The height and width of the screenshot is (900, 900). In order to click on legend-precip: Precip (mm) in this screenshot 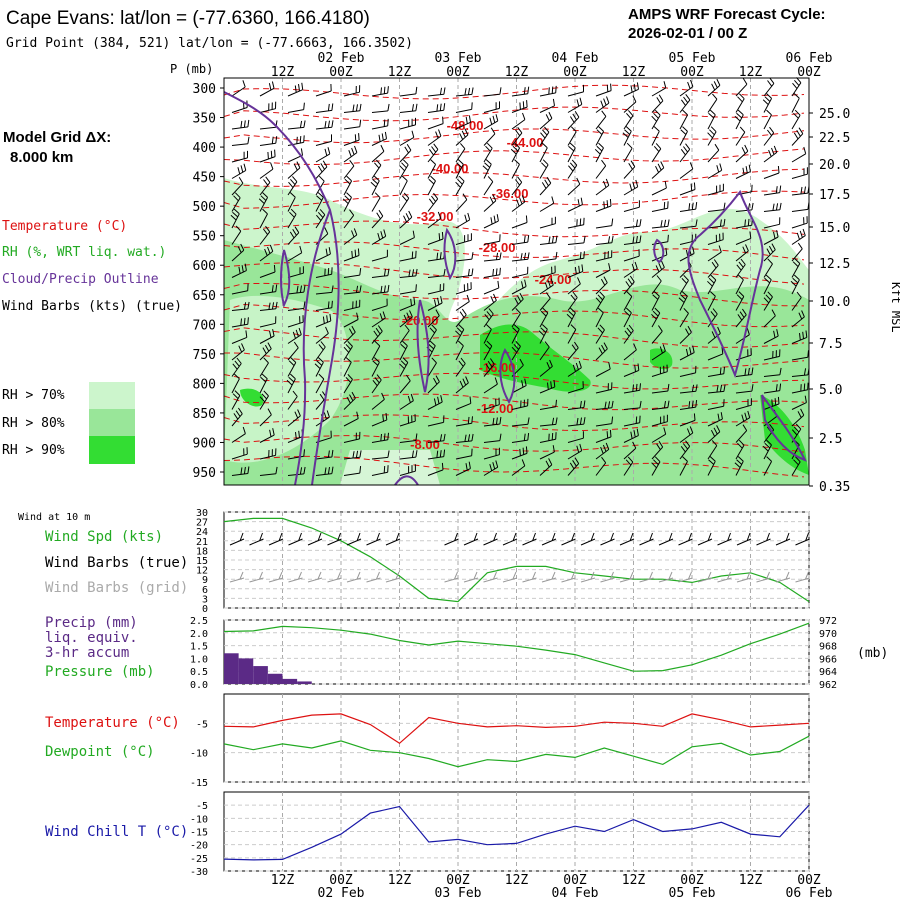, I will do `click(91, 623)`.